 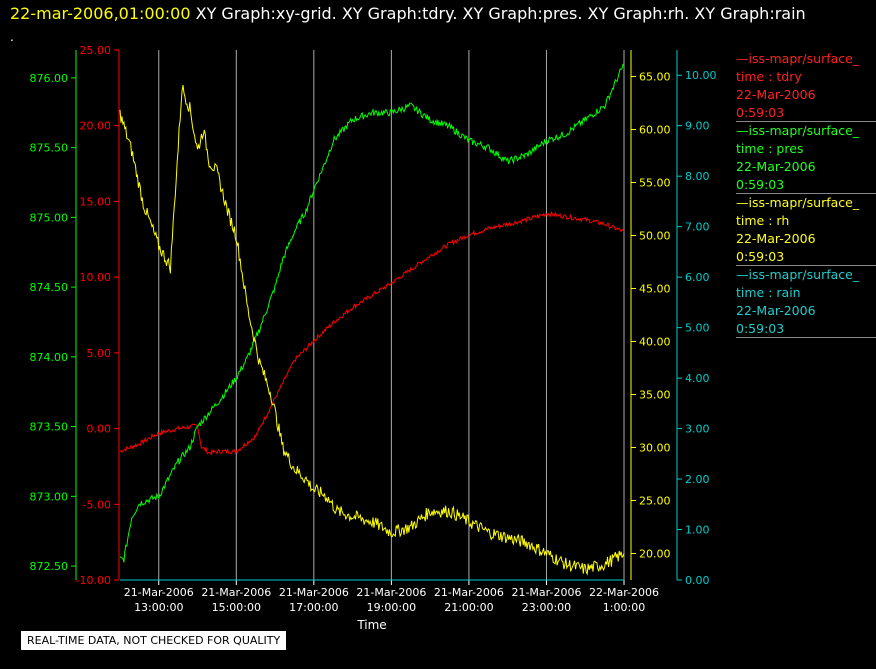 I want to click on x-tick-label-date: 22-Mar-2006, so click(x=624, y=592).